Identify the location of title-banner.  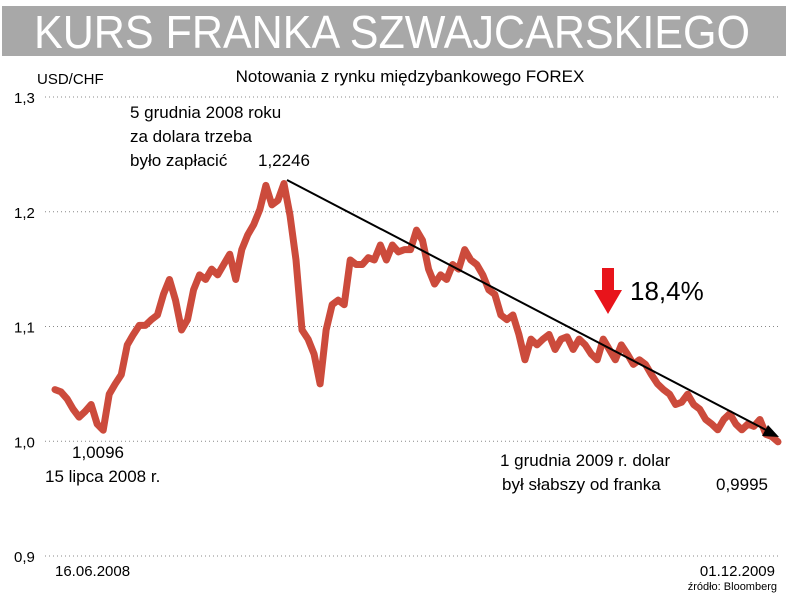
(394, 31).